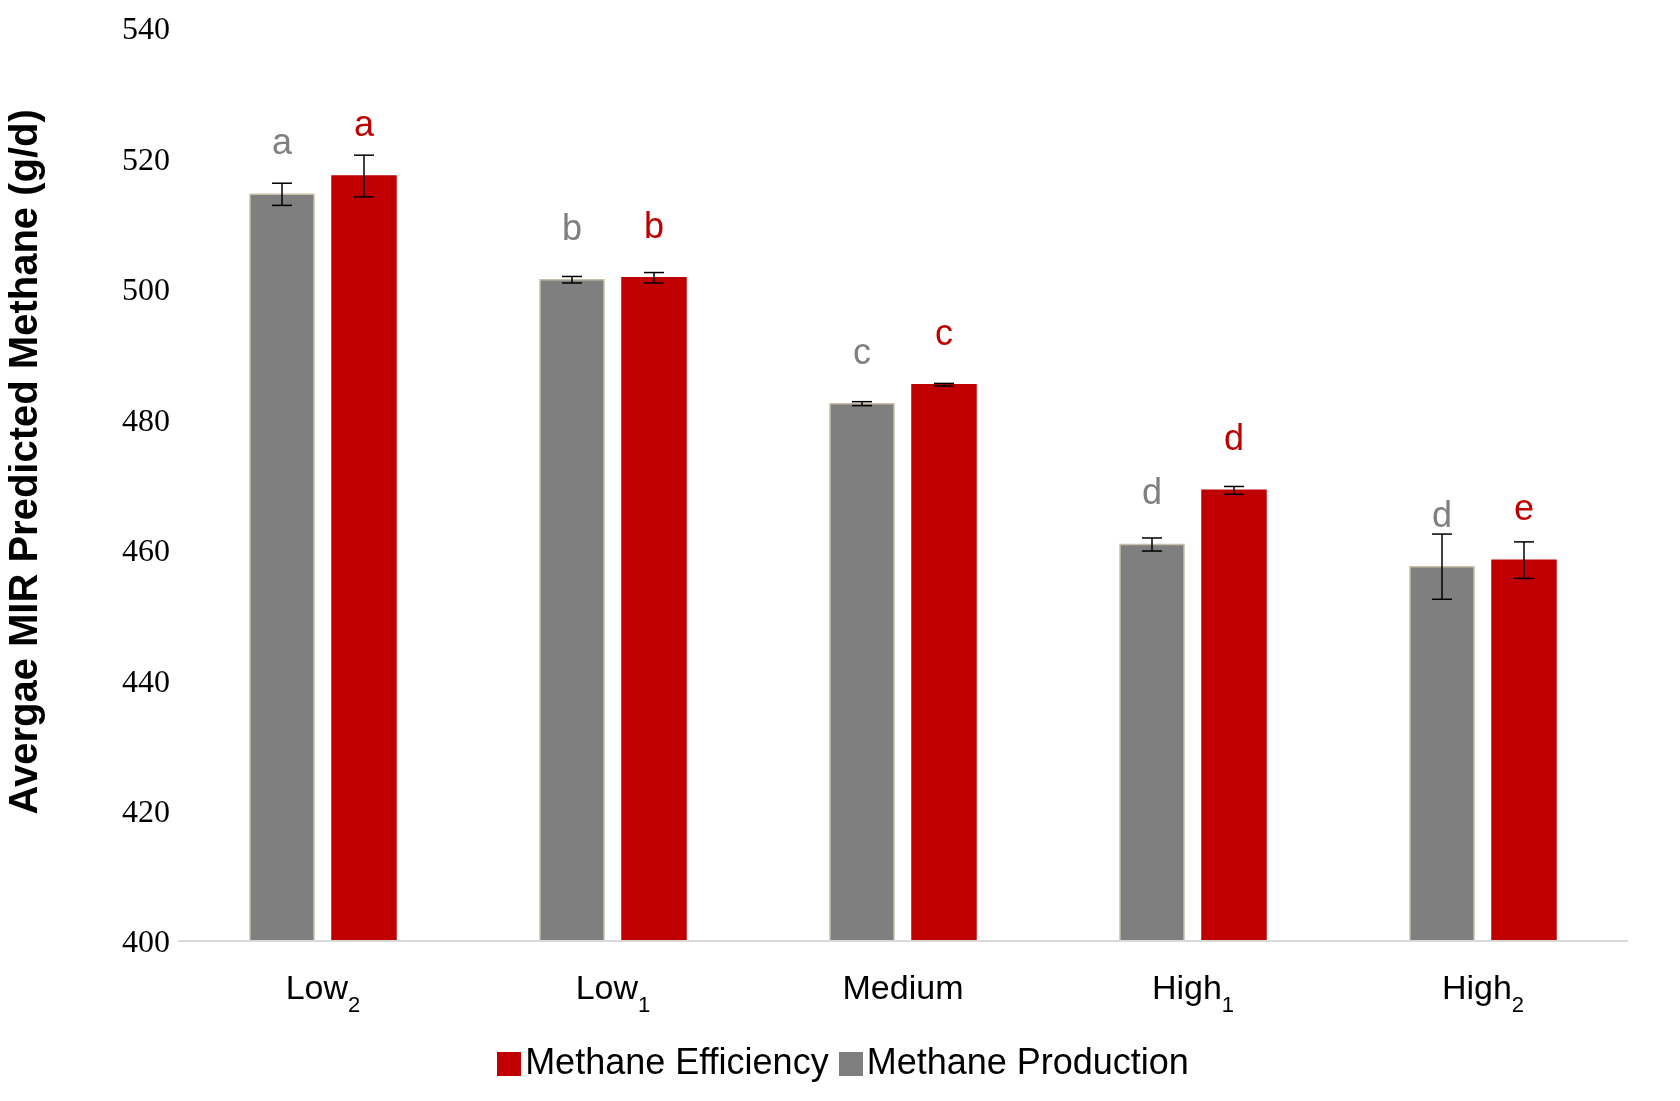 This screenshot has height=1101, width=1680. I want to click on x-tick-label: High$_{1}$, so click(1193, 992).